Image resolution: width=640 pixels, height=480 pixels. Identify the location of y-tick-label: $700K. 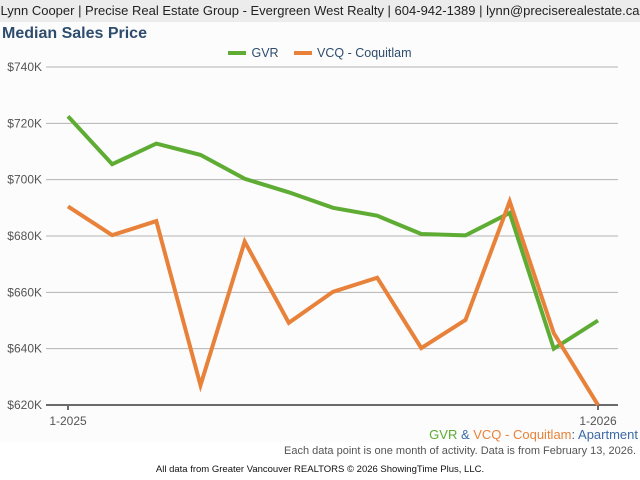
(24, 180).